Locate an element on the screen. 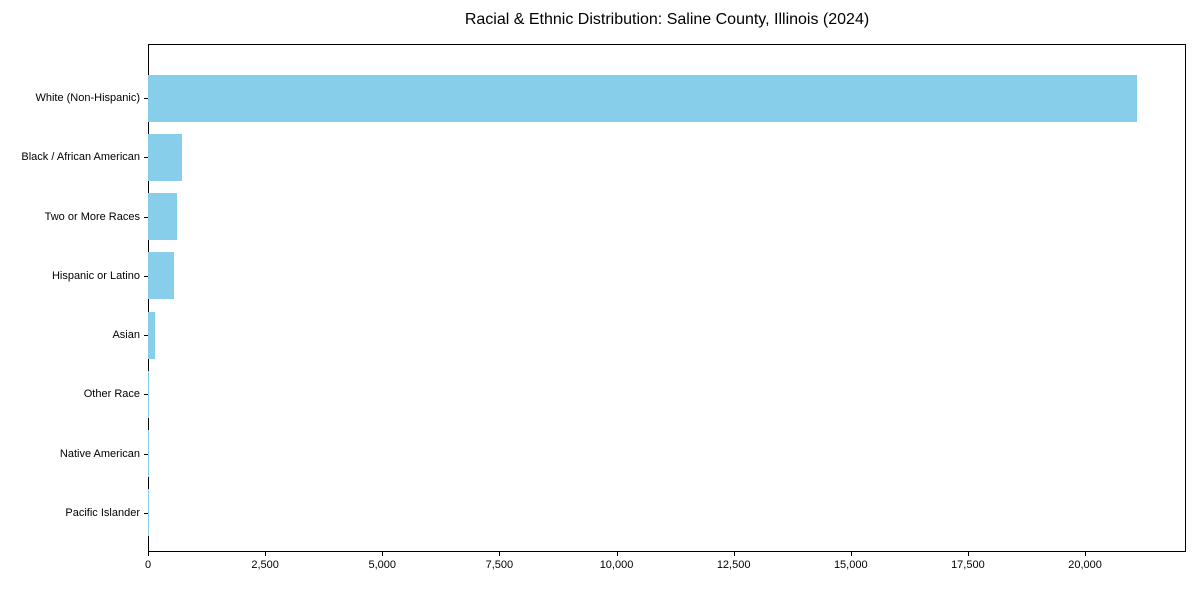 This screenshot has width=1200, height=600. y-axis-label: Pacific Islander is located at coordinates (102, 512).